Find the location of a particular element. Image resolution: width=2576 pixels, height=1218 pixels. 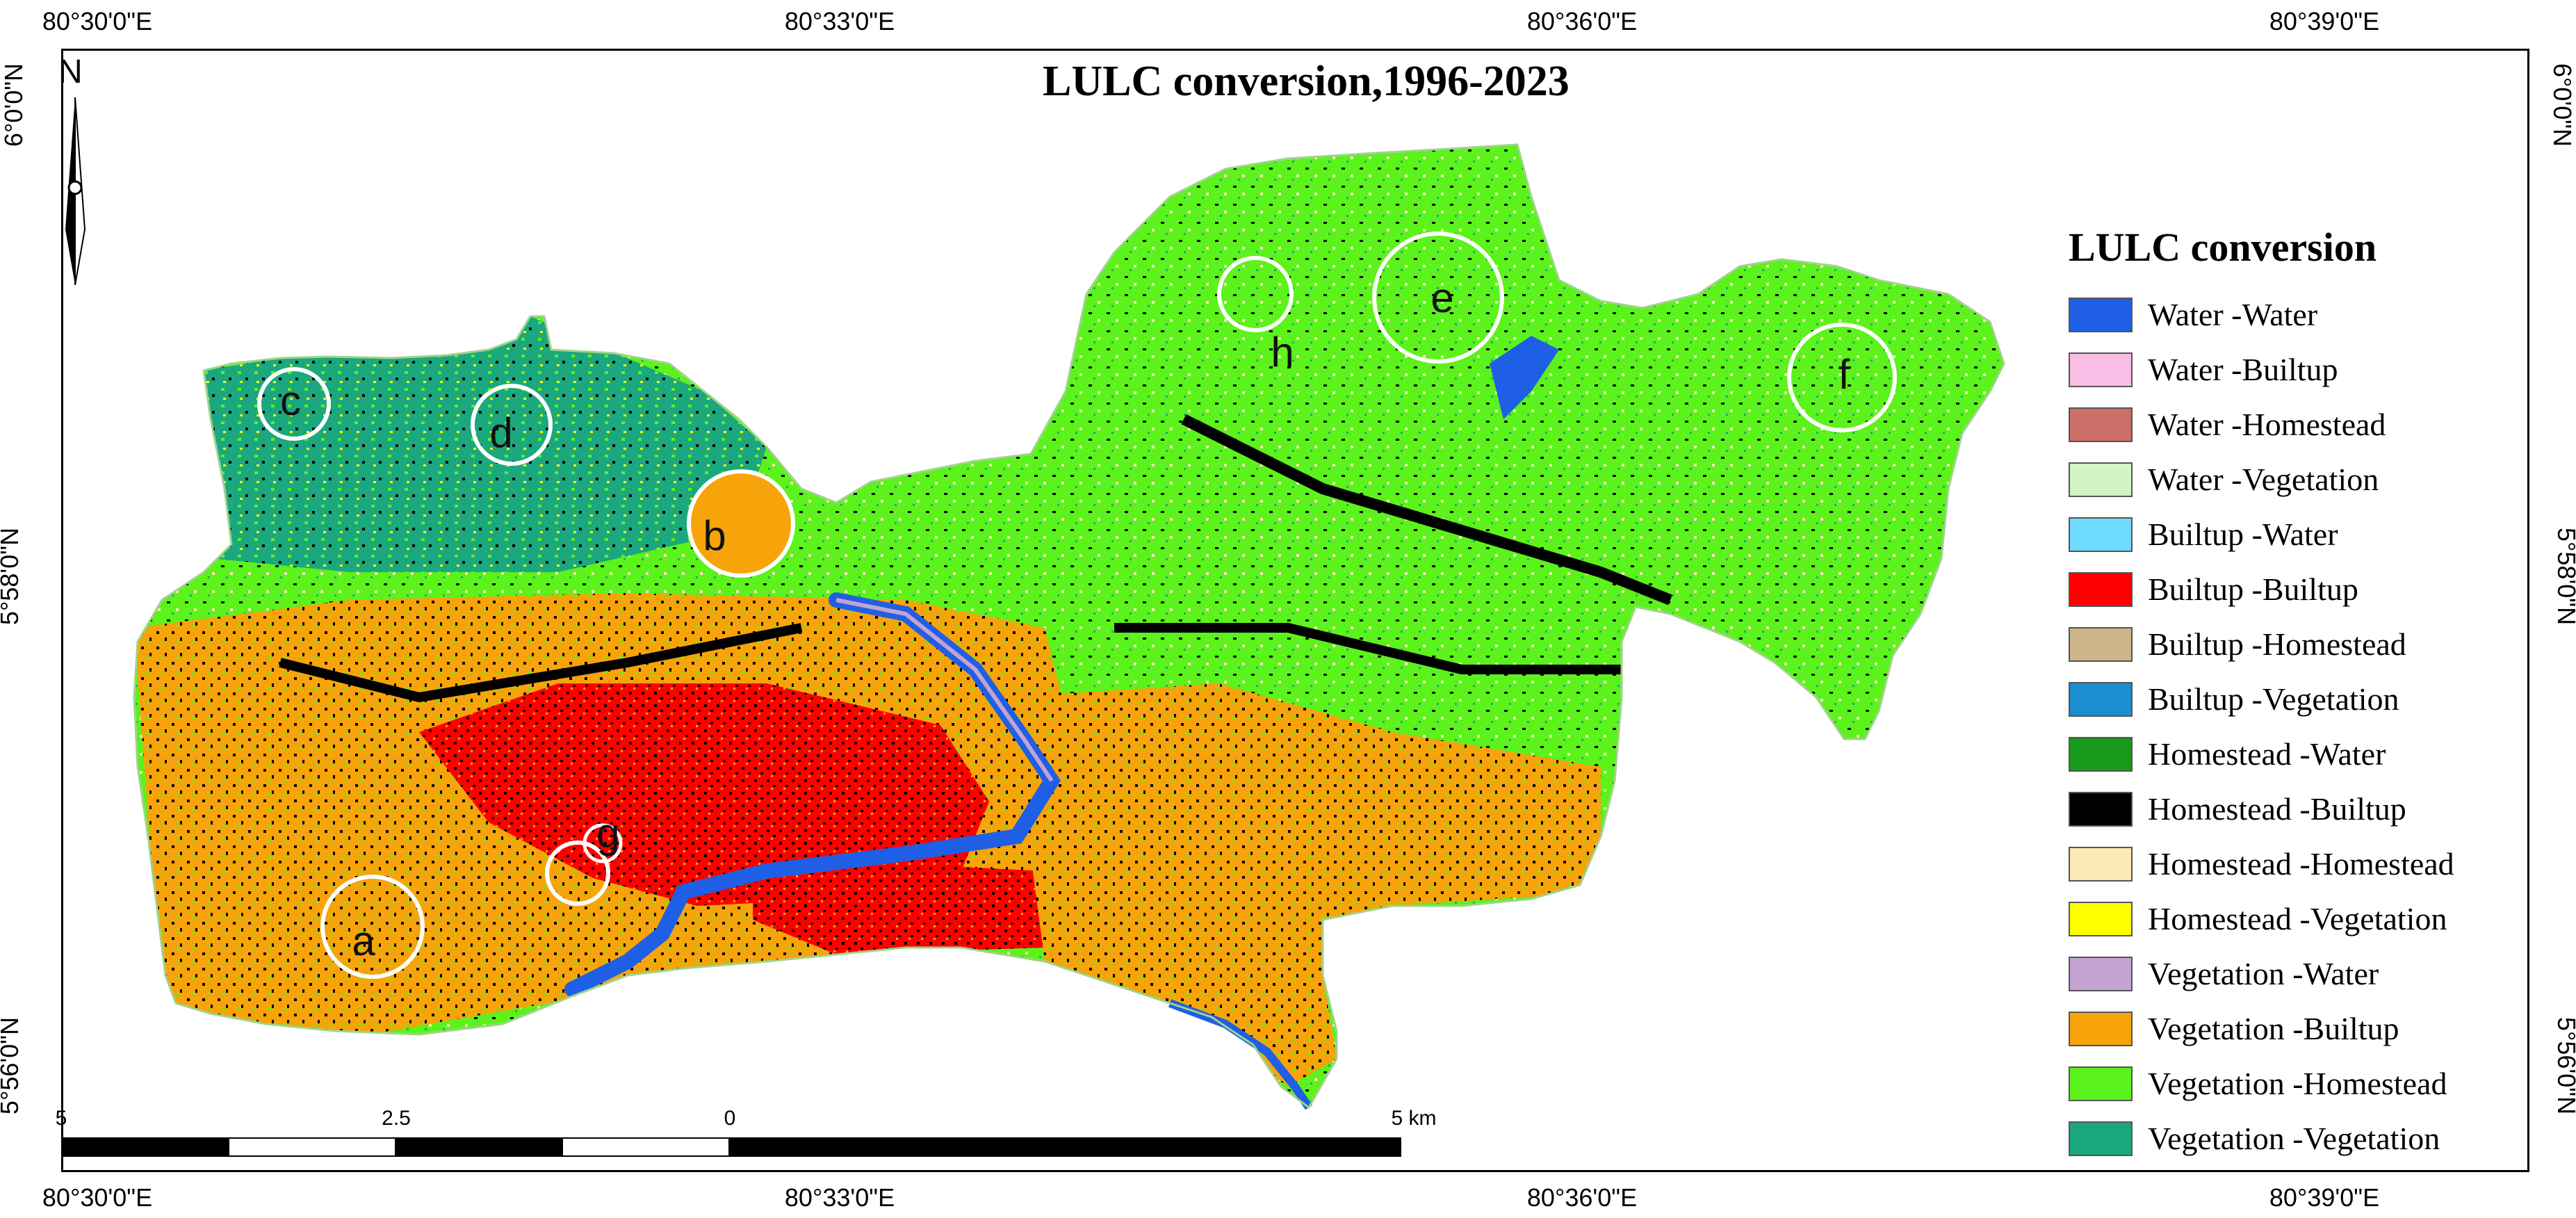

legend-item: Vegetation -Builtup is located at coordinates (2261, 1028).